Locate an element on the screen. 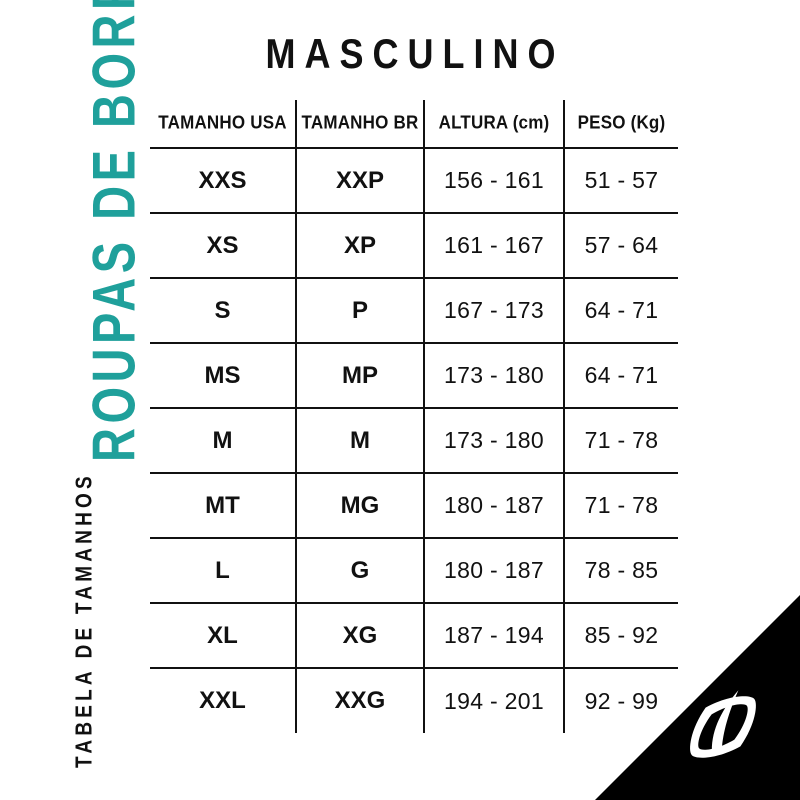  table-row: S P 167 - 173 64 - 71 is located at coordinates (414, 311).